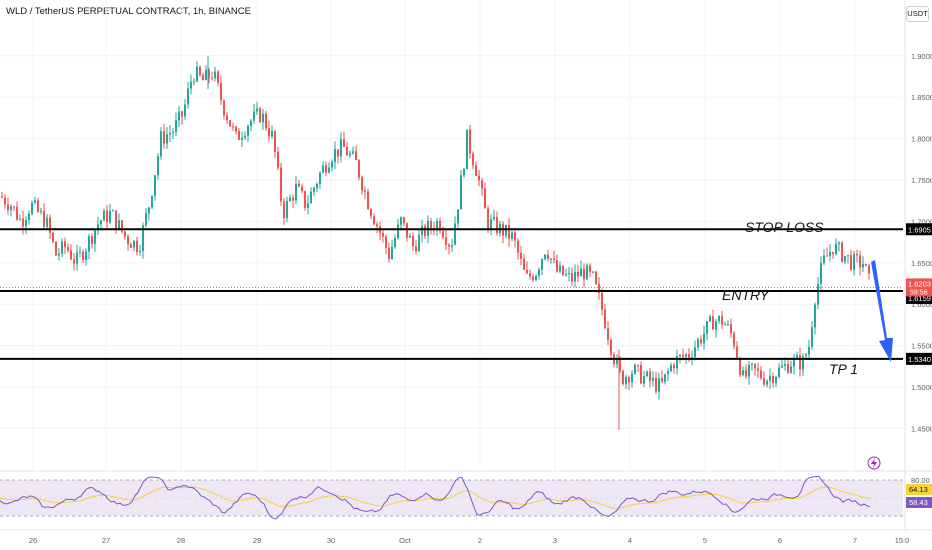 Image resolution: width=932 pixels, height=550 pixels. I want to click on level-tag-label: 1.5340, so click(919, 359).